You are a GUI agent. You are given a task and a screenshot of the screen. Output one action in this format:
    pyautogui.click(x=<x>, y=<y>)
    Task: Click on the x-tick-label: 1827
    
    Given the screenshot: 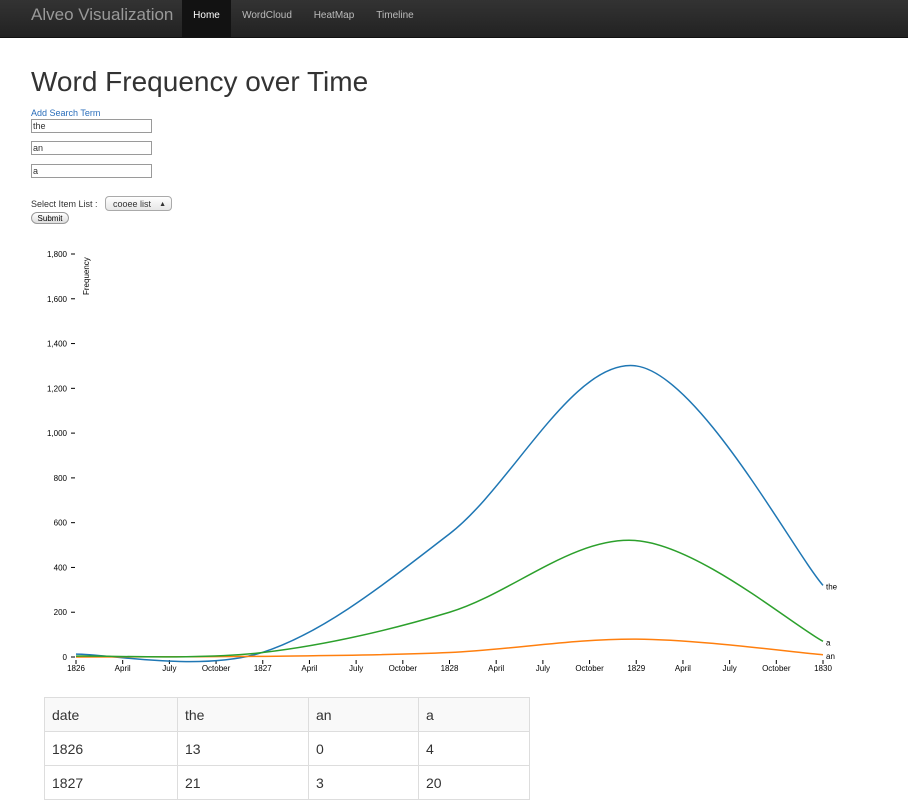 What is the action you would take?
    pyautogui.click(x=263, y=668)
    